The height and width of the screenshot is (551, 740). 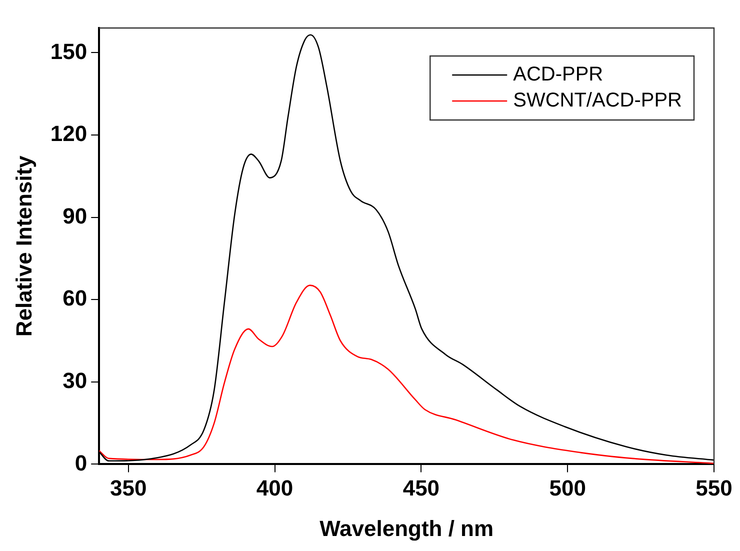 I want to click on x-tick-label: 450, so click(x=421, y=487).